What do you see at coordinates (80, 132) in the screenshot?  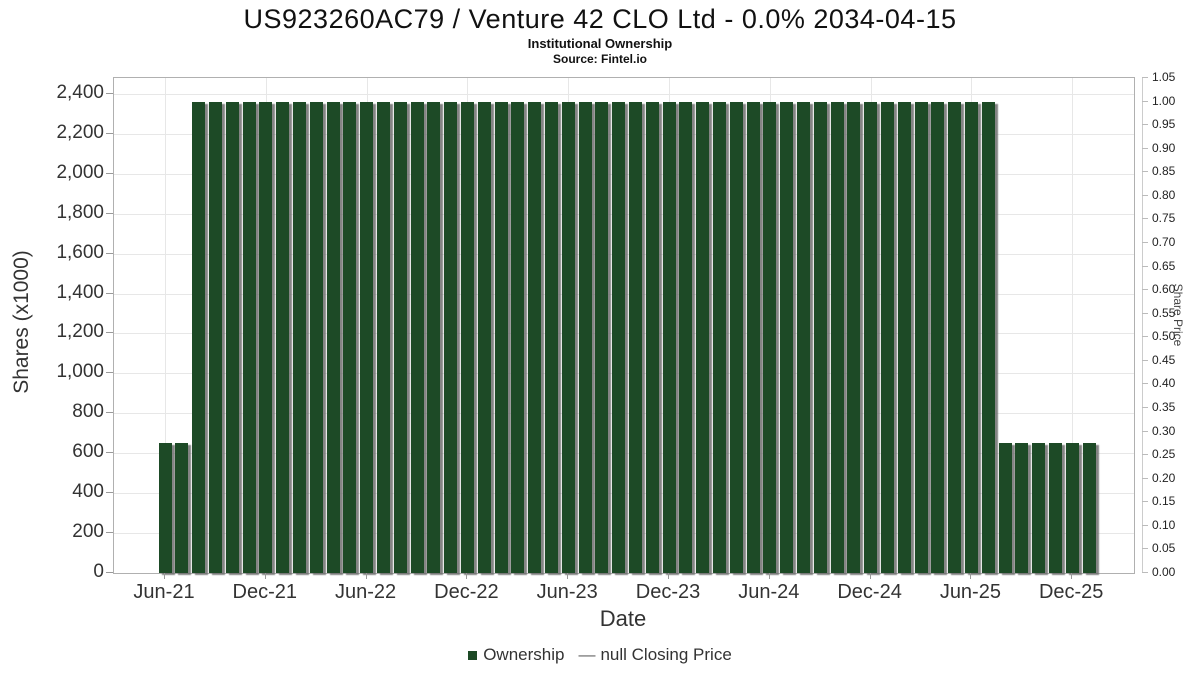 I see `left-axis-tick-label: 2,200` at bounding box center [80, 132].